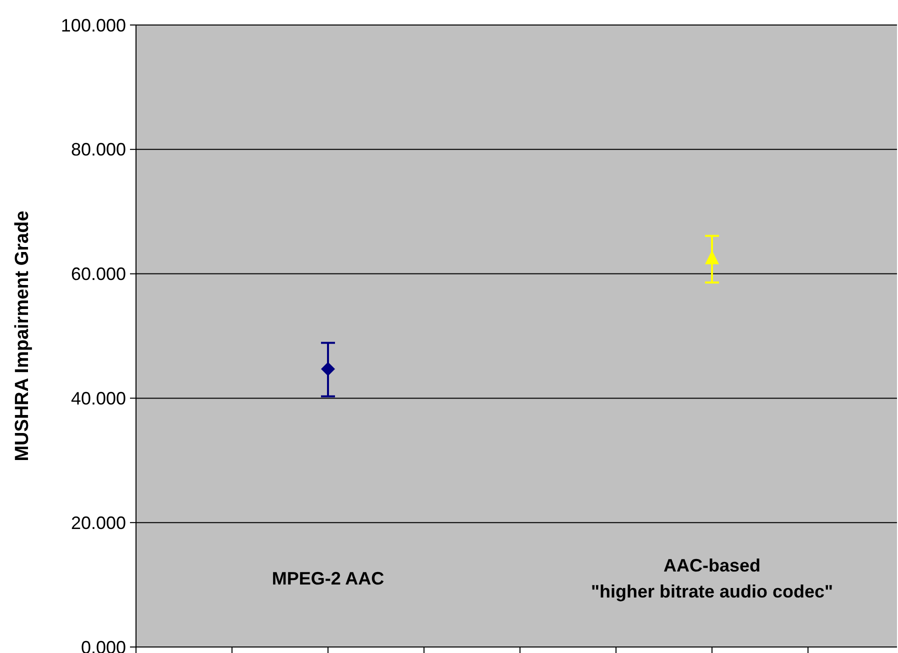  I want to click on y-axis-title: MUSHRA Impairment Grade, so click(22, 336).